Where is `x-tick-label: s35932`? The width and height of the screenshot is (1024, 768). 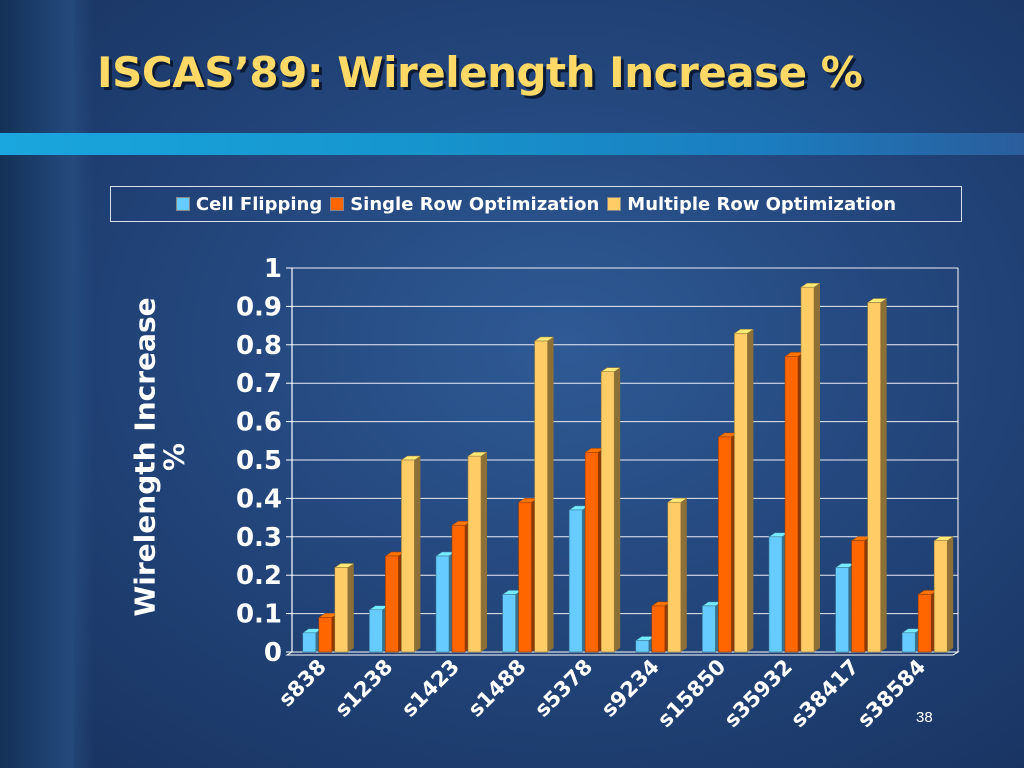 x-tick-label: s35932 is located at coordinates (758, 693).